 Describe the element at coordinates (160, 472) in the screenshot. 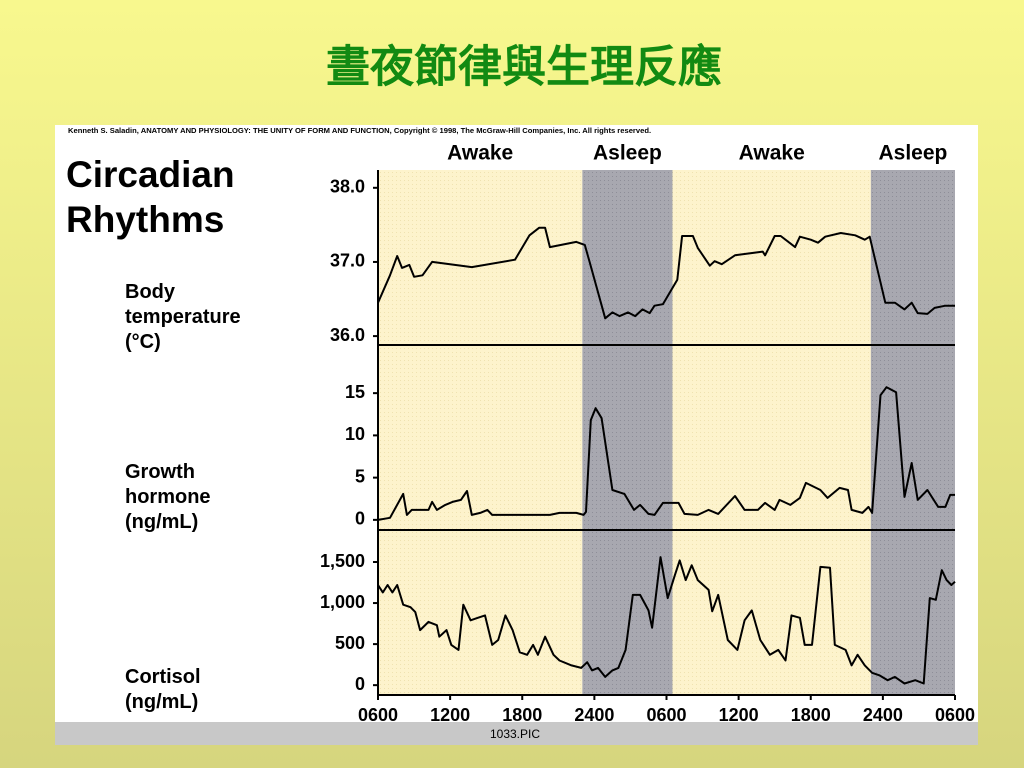

I see `y-axis-label: Growth` at that location.